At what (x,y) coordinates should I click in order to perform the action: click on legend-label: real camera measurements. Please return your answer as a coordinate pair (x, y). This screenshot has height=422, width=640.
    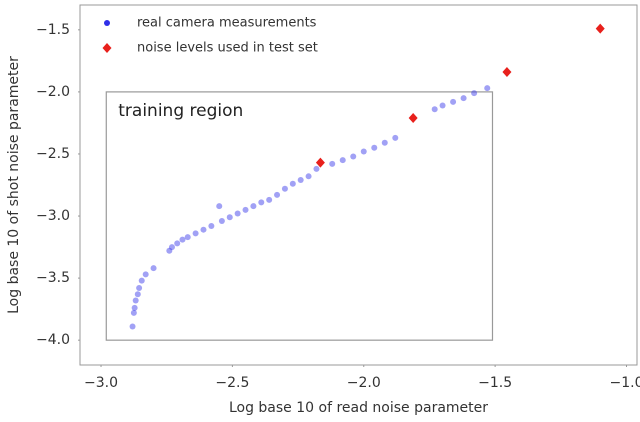
    Looking at the image, I should click on (227, 23).